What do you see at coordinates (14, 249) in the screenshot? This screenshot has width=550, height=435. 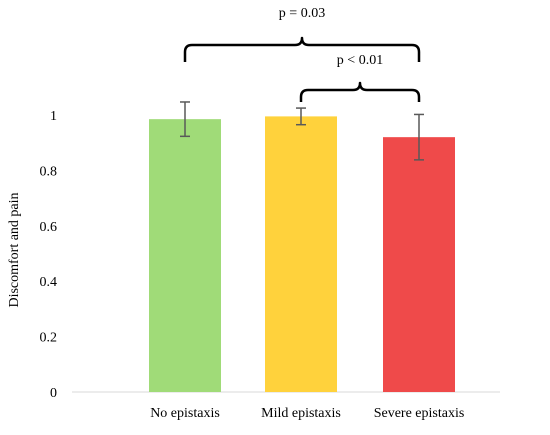 I see `y-axis-title: Discomfort and pain` at bounding box center [14, 249].